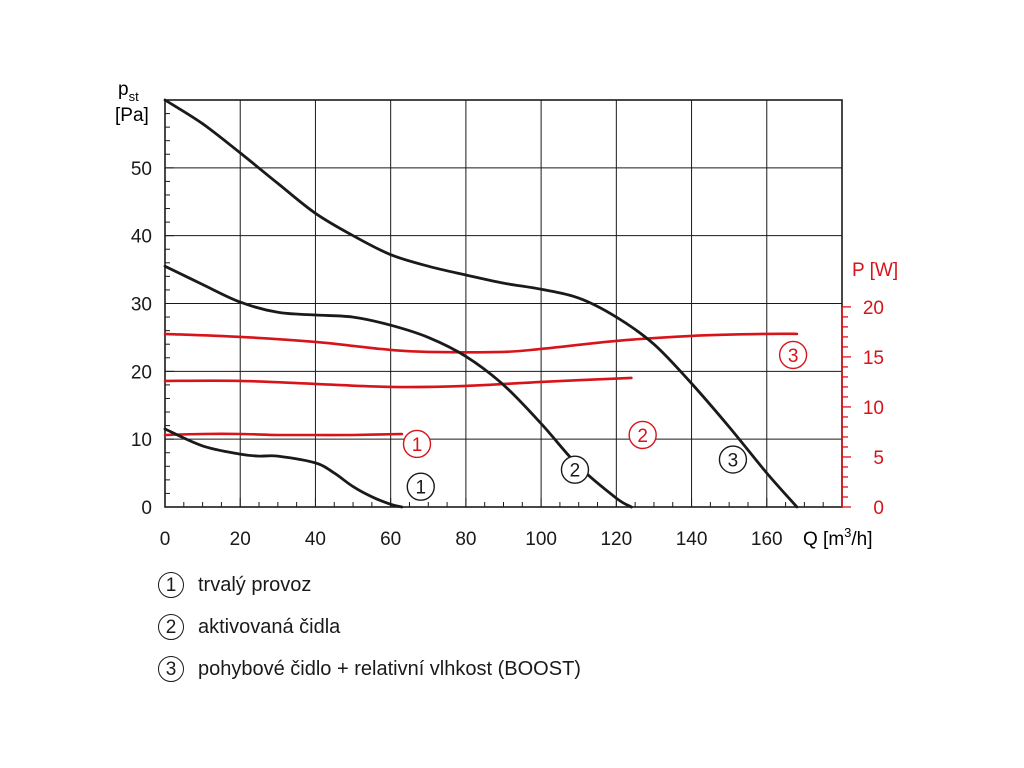 This screenshot has height=768, width=1024. I want to click on y-left-label-unit: [Pa], so click(132, 115).